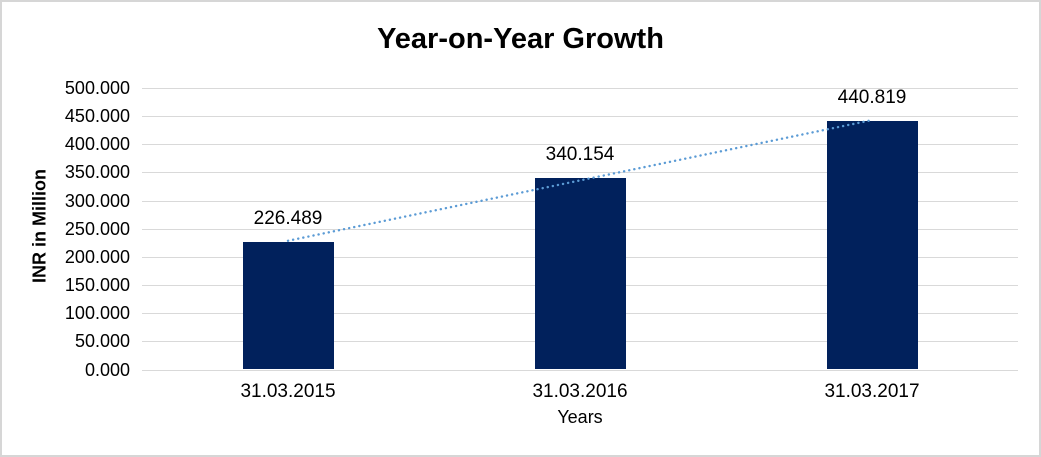 The width and height of the screenshot is (1041, 457). I want to click on y-tick-label: 250.000, so click(97, 228).